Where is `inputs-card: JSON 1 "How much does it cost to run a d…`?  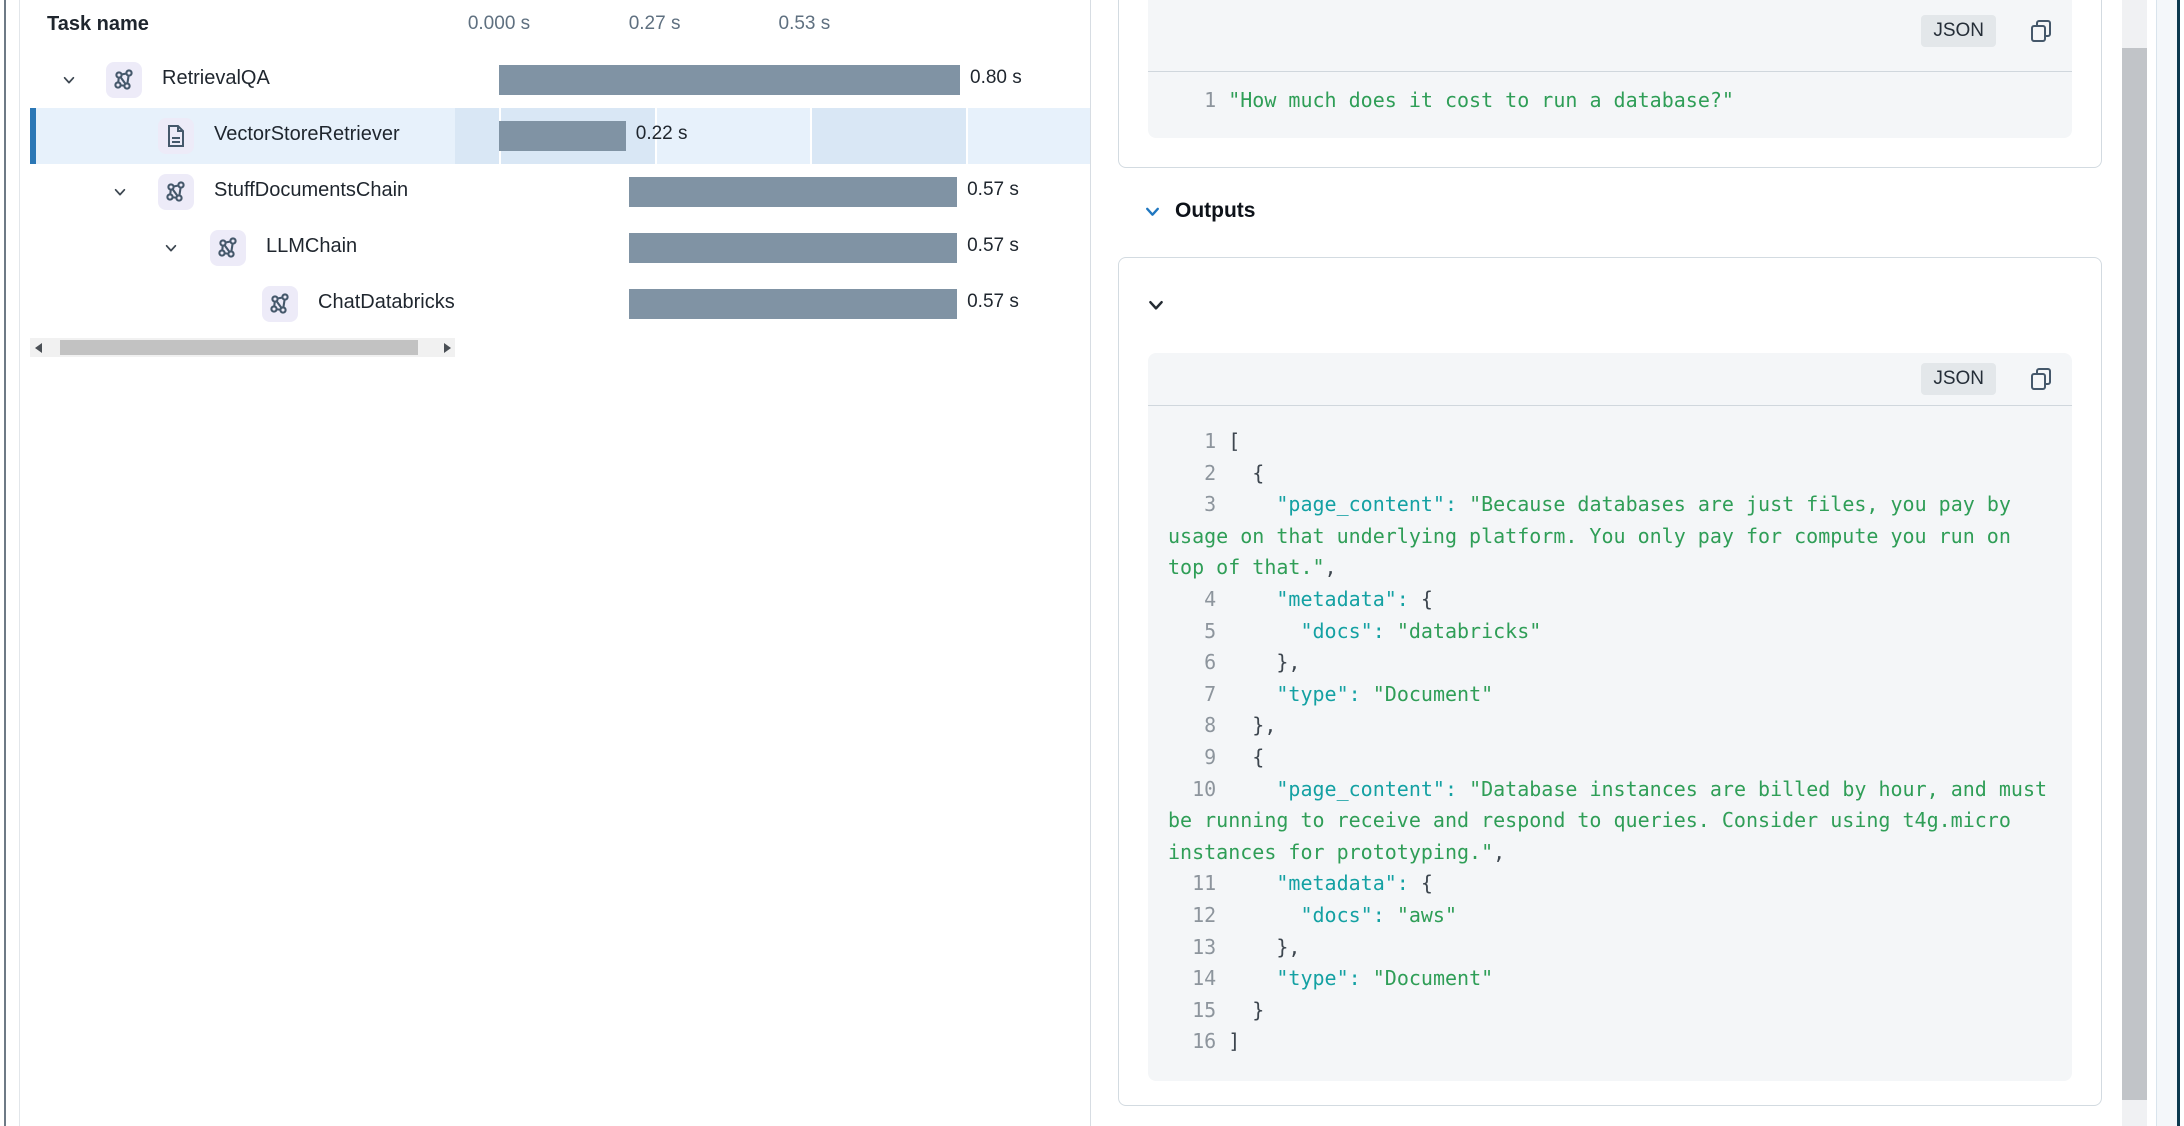
inputs-card: JSON 1 "How much does it cost to run a d… is located at coordinates (1610, 84).